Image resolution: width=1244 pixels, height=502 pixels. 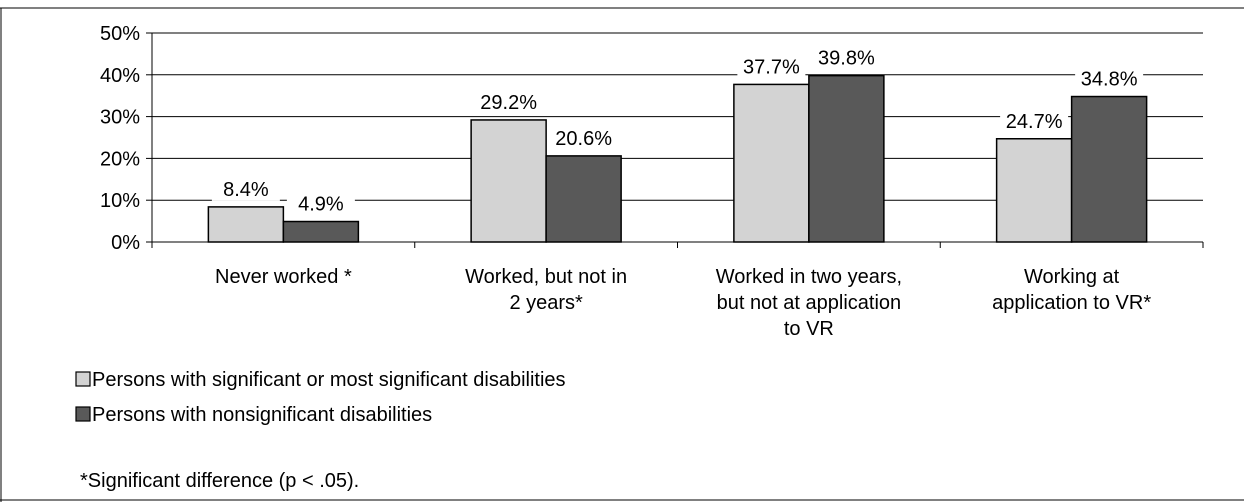 What do you see at coordinates (125, 243) in the screenshot?
I see `y-tick-label: 0%` at bounding box center [125, 243].